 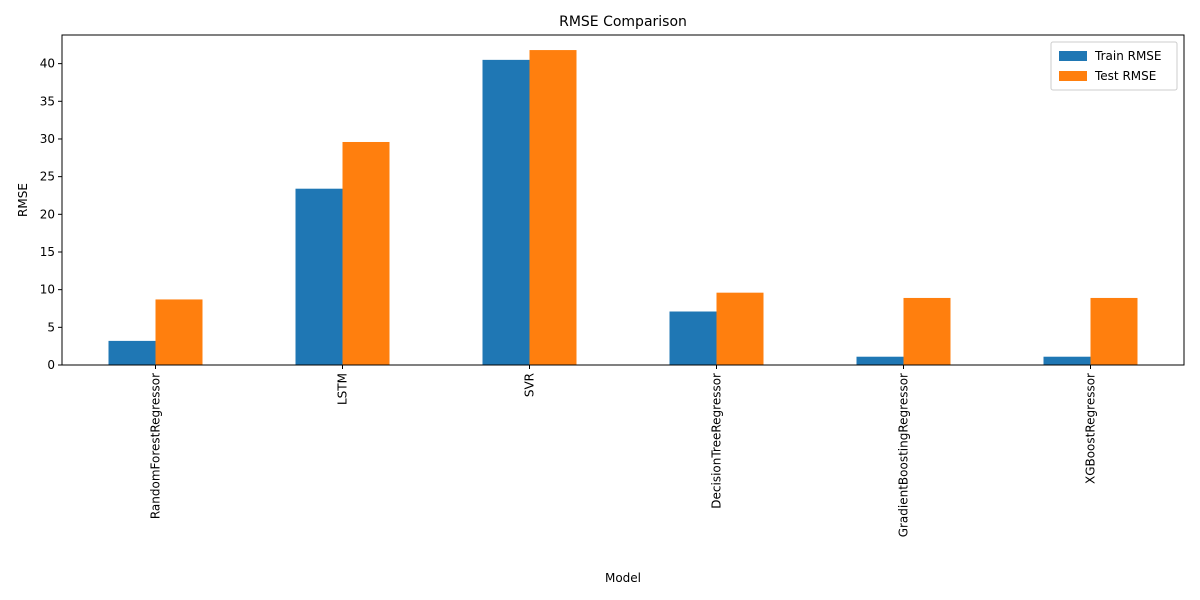 I want to click on y-axis-label: RMSE, so click(x=23, y=200).